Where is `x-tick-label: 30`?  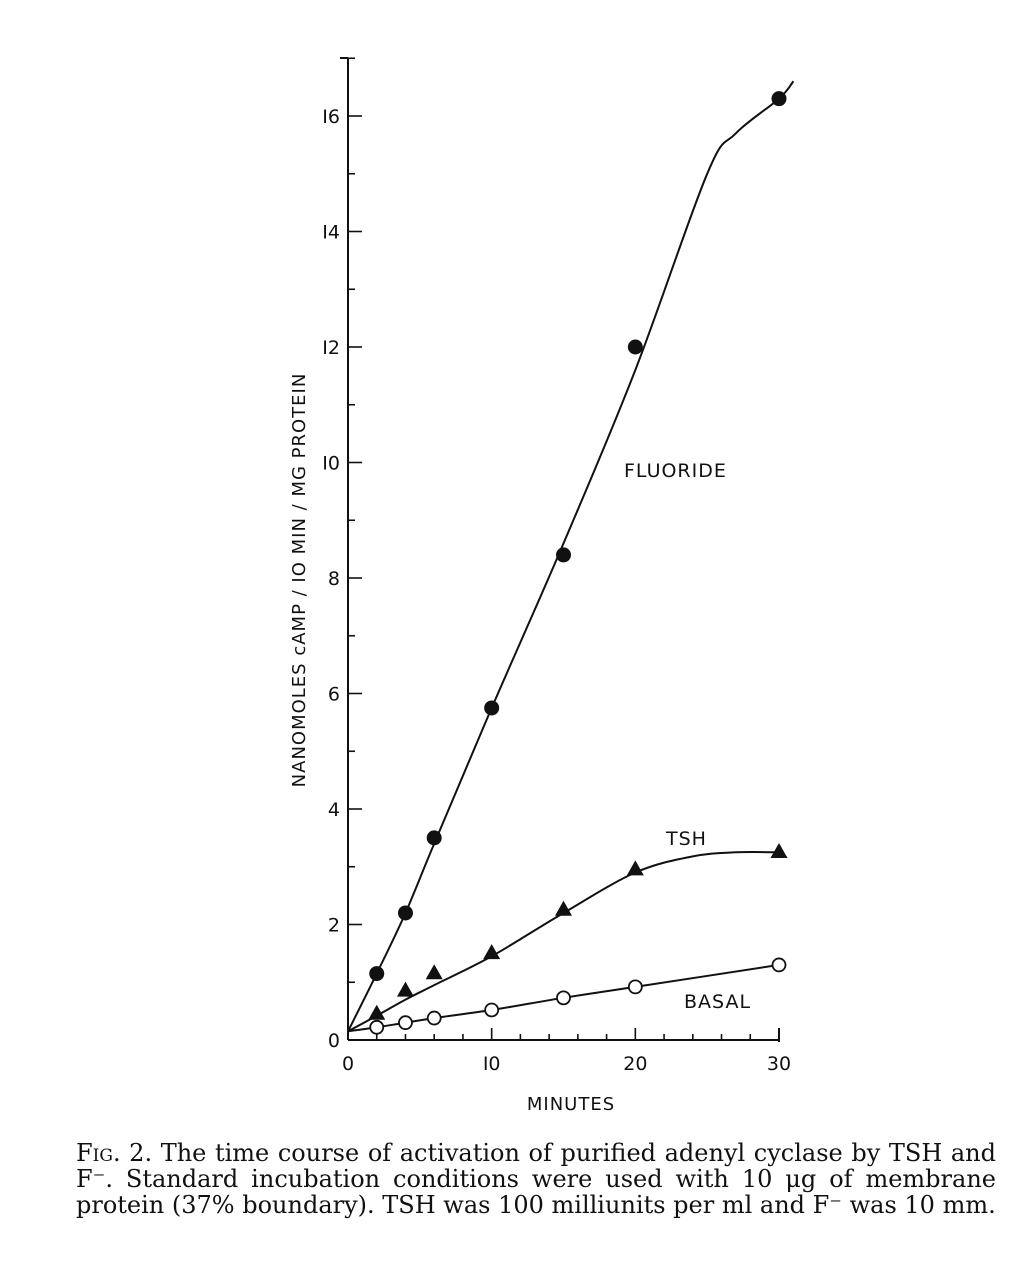
x-tick-label: 30 is located at coordinates (779, 1064).